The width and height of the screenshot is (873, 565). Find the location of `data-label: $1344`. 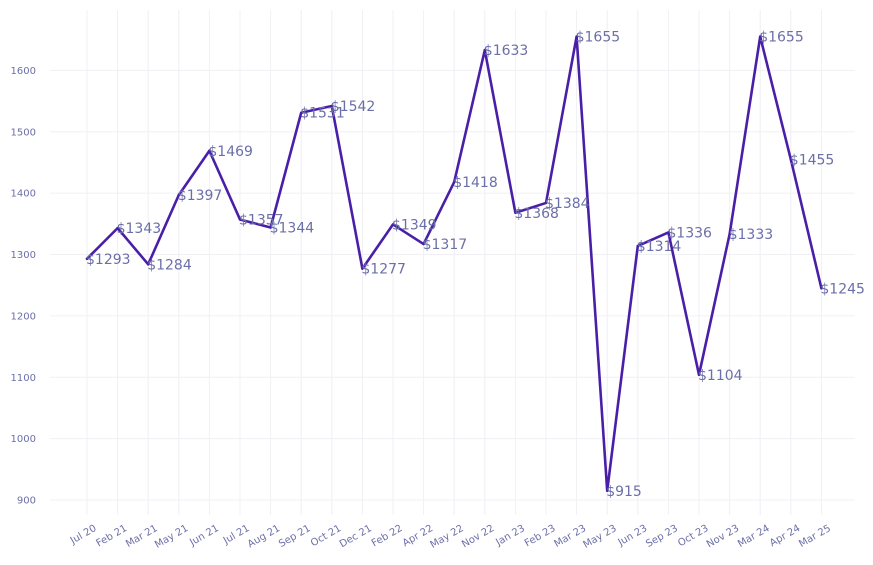

data-label: $1344 is located at coordinates (292, 228).